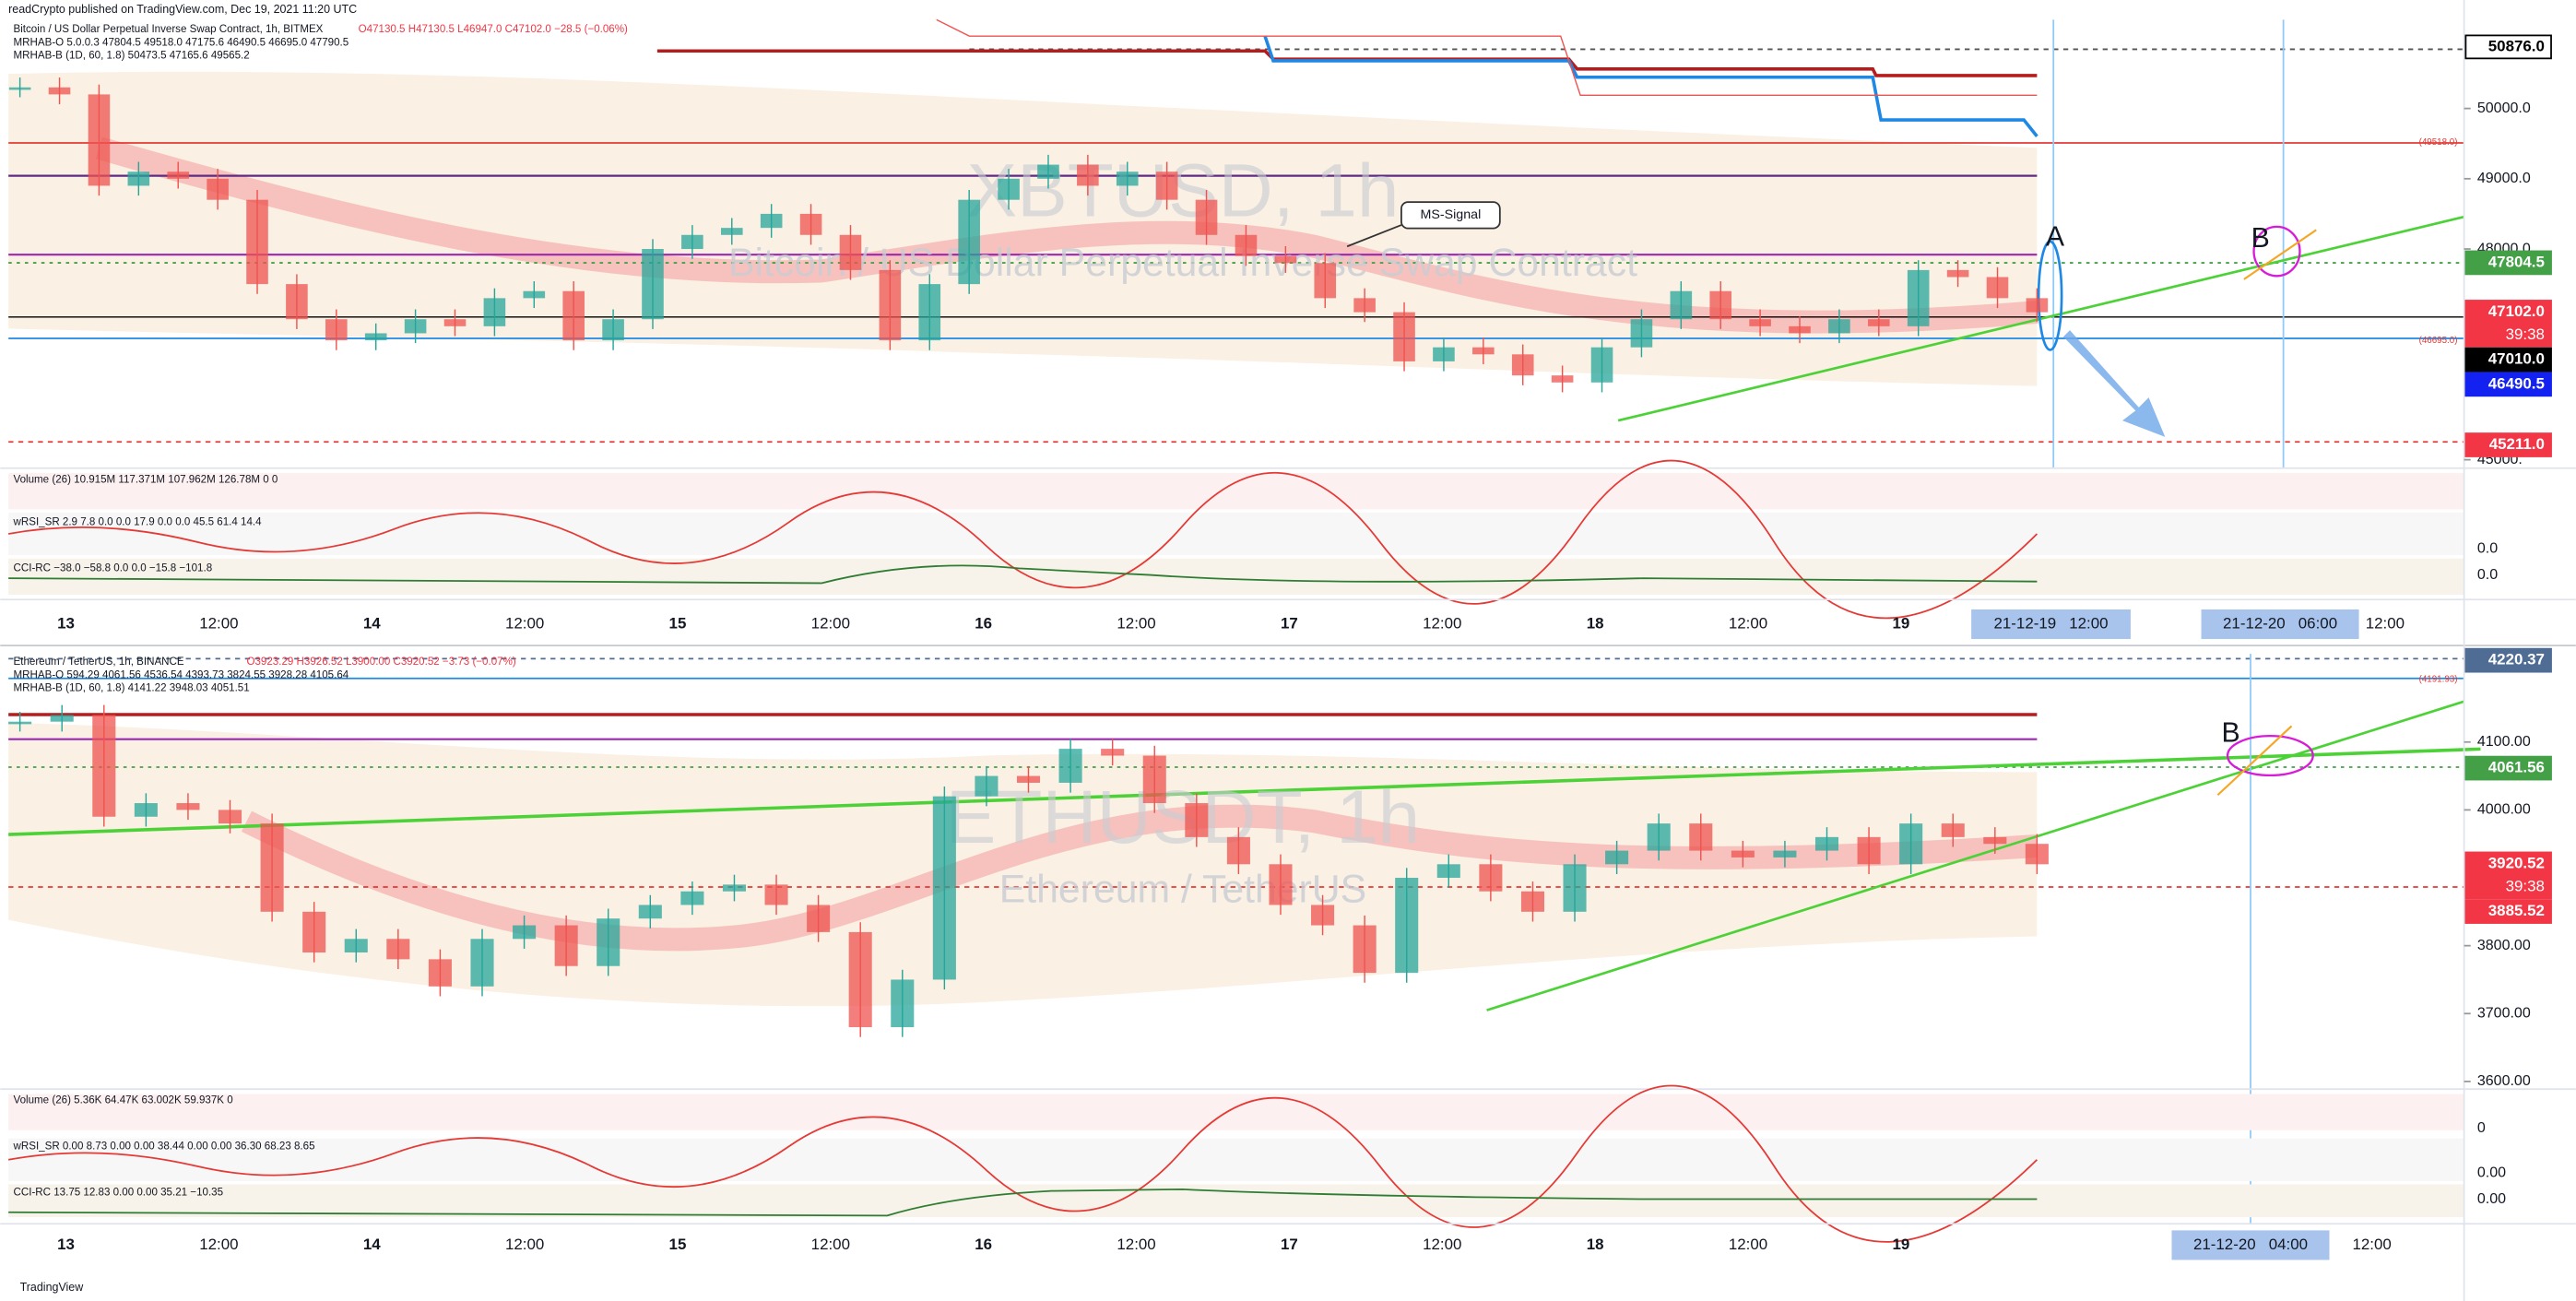 The height and width of the screenshot is (1301, 2576). I want to click on time-label: 15, so click(678, 623).